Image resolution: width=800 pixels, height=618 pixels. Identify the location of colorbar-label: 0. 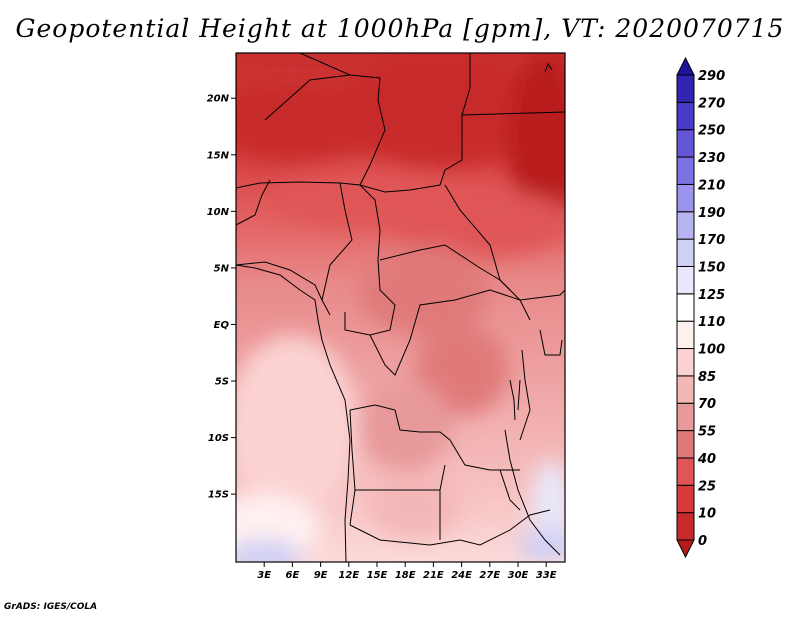
(702, 541).